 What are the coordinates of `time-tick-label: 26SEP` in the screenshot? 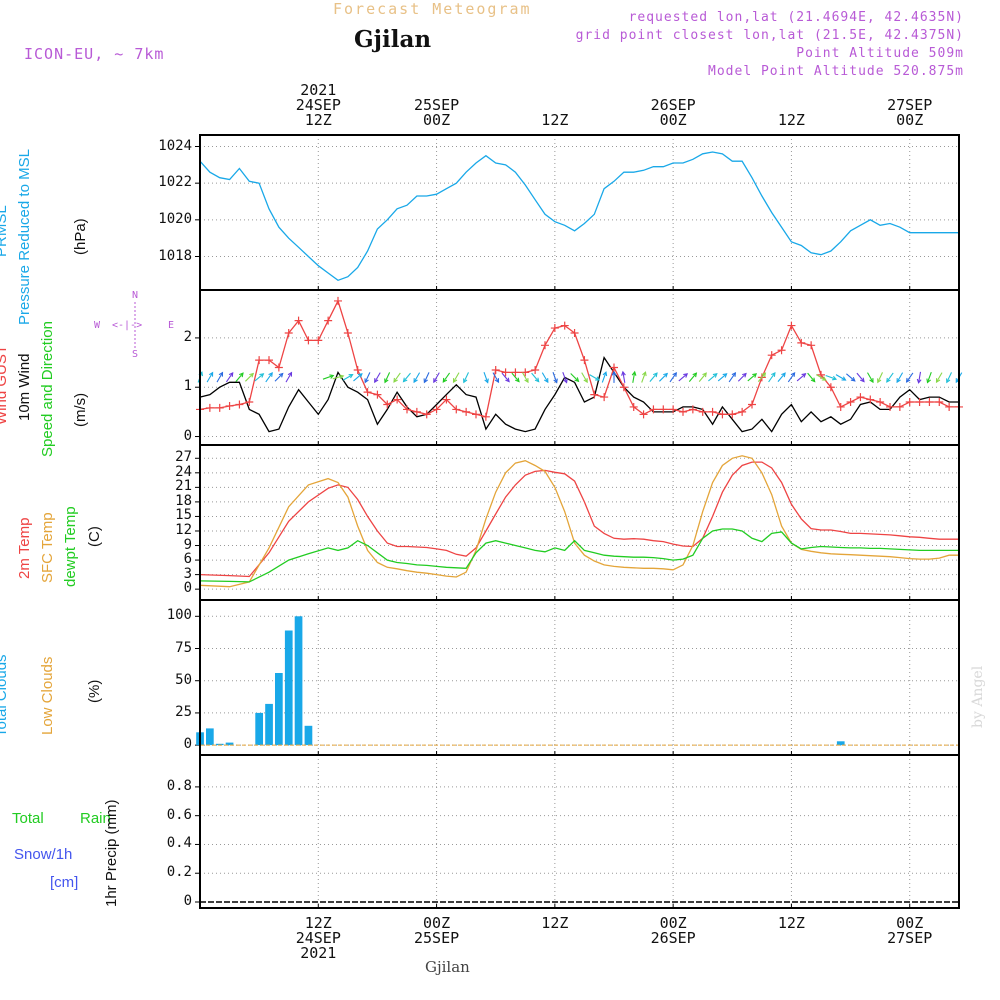 It's located at (673, 938).